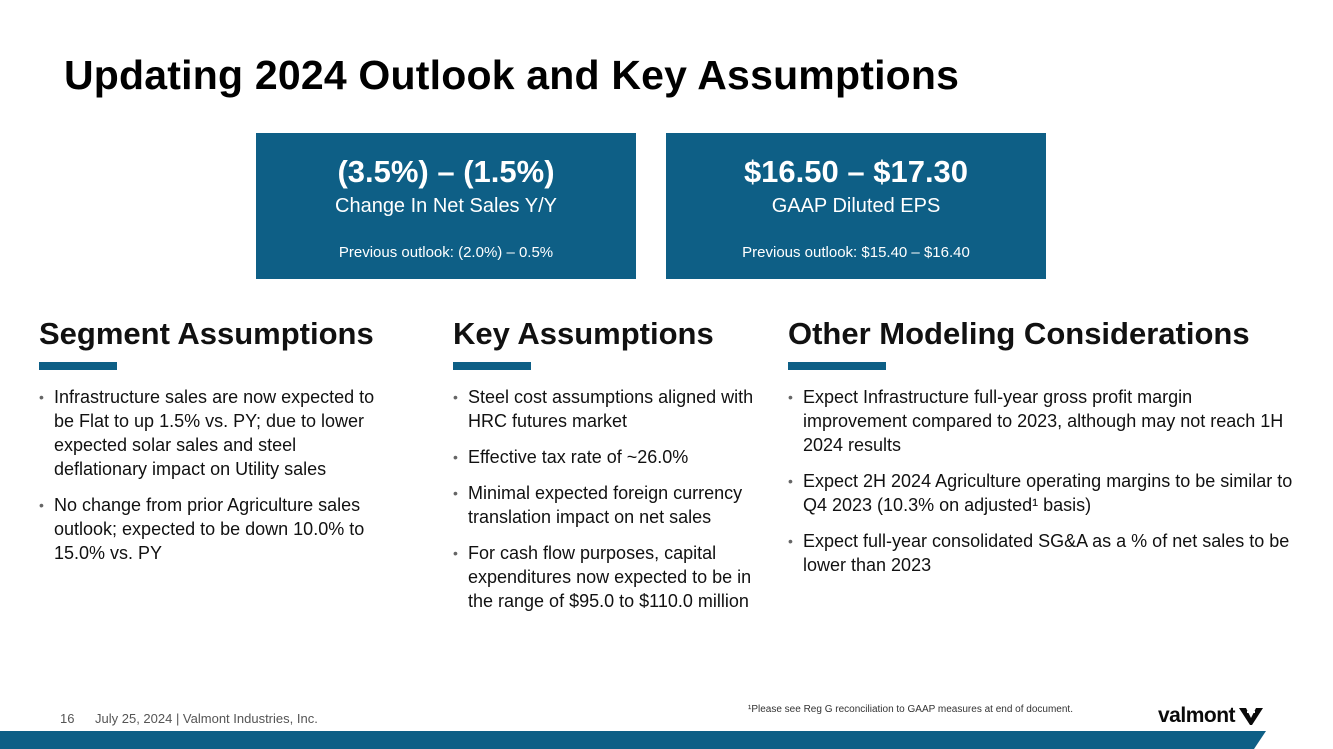  Describe the element at coordinates (856, 252) in the screenshot. I see `eps-previous-outlook: Previous outlook: $15.40 – $16.40` at that location.